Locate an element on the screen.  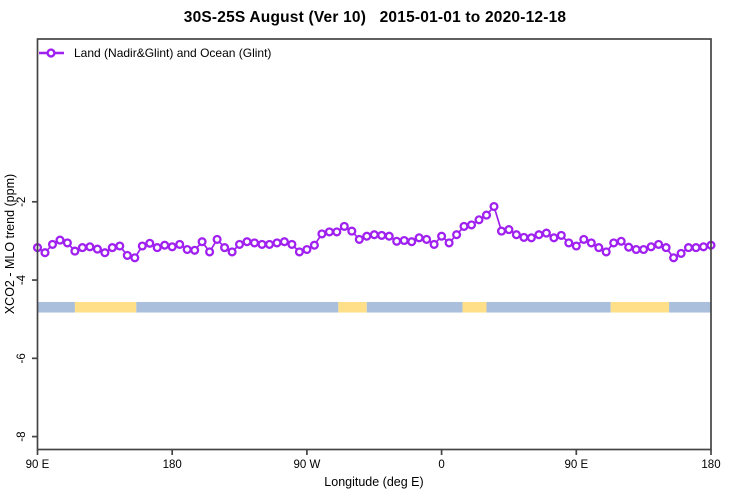
x-tick-label: 90 W is located at coordinates (306, 465).